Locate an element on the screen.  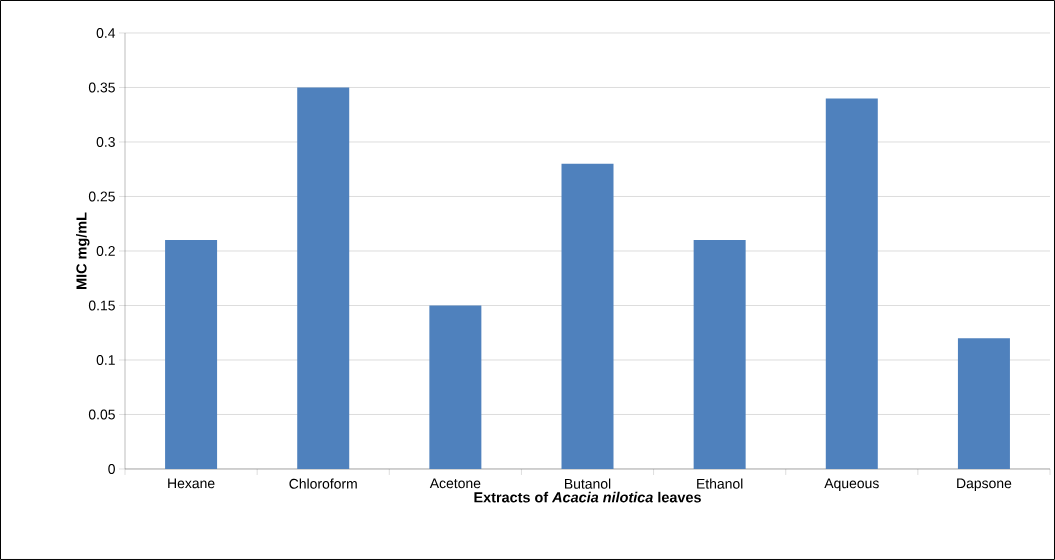
text: Extracts of Acacia nilotica leaves is located at coordinates (587, 497).